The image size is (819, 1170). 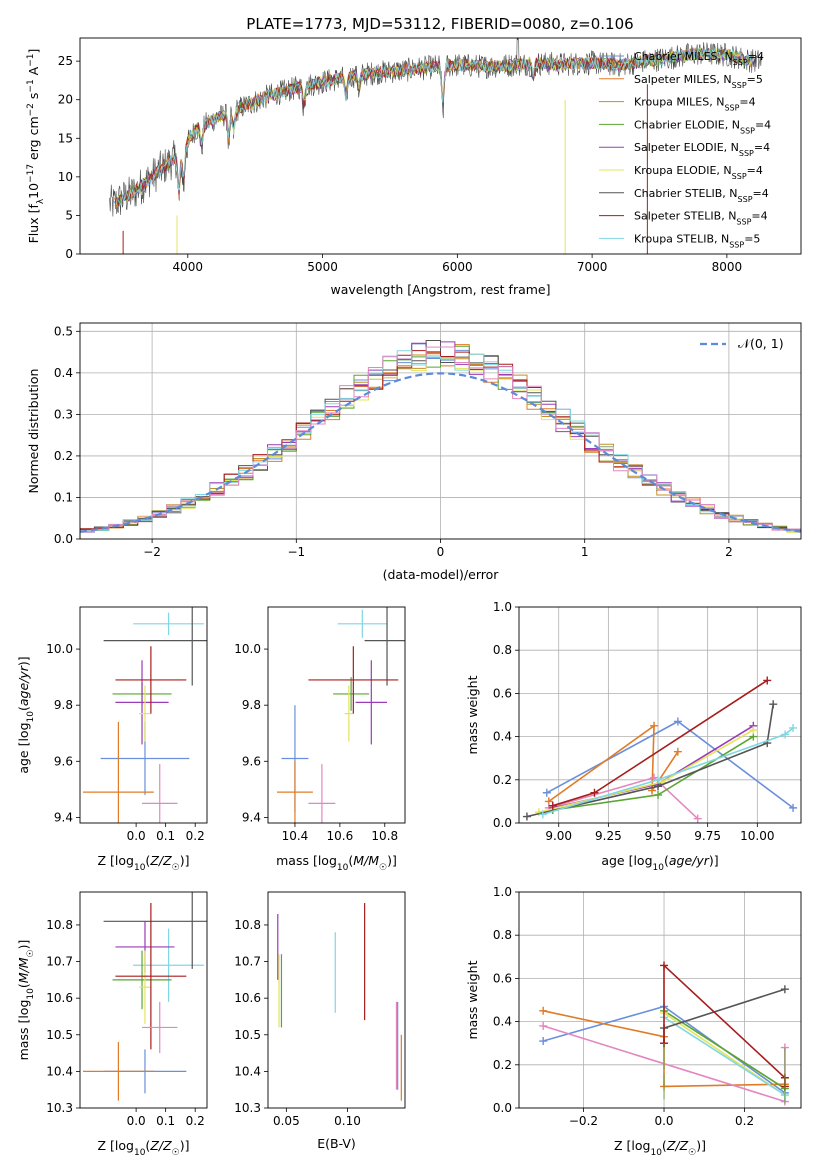 I want to click on plot-area-mass_vs_Z, so click(x=144, y=996).